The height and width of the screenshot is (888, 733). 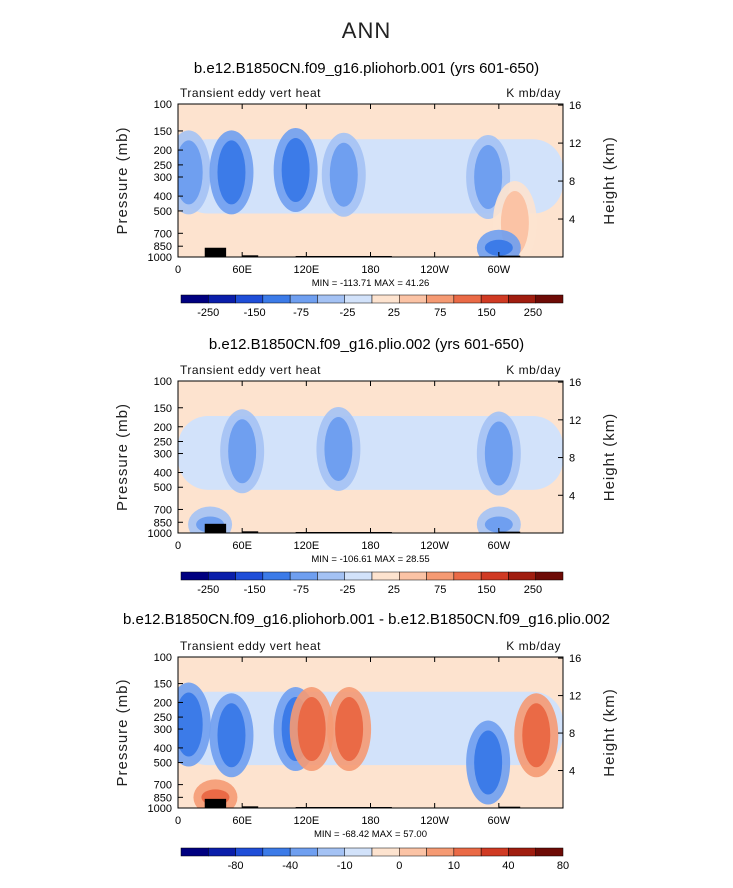 I want to click on colorbar-label: -10, so click(x=345, y=866).